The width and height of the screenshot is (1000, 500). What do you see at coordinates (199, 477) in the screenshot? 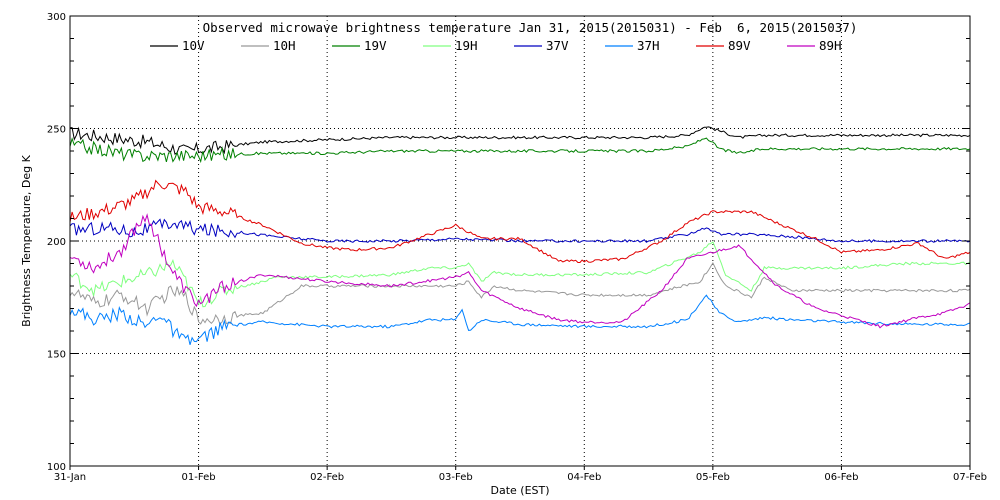
I see `x-tick-label: 01-Feb` at bounding box center [199, 477].